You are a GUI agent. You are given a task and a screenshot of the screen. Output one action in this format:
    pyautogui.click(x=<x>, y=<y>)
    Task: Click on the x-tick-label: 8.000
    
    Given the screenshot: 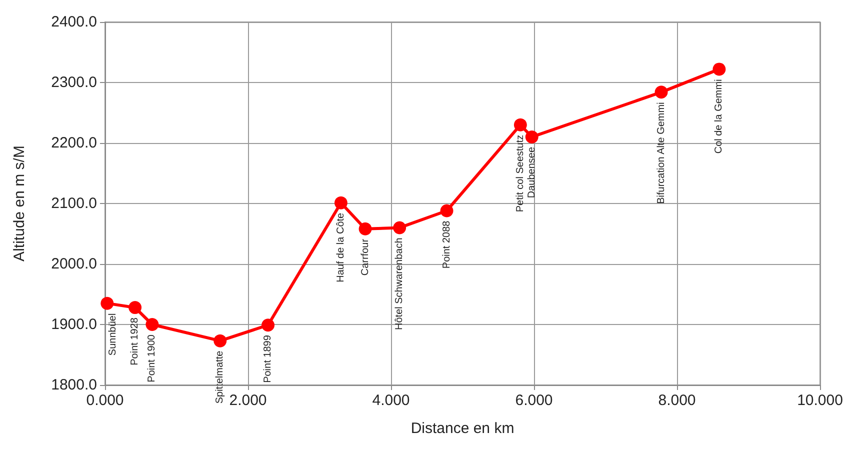 What is the action you would take?
    pyautogui.click(x=677, y=400)
    